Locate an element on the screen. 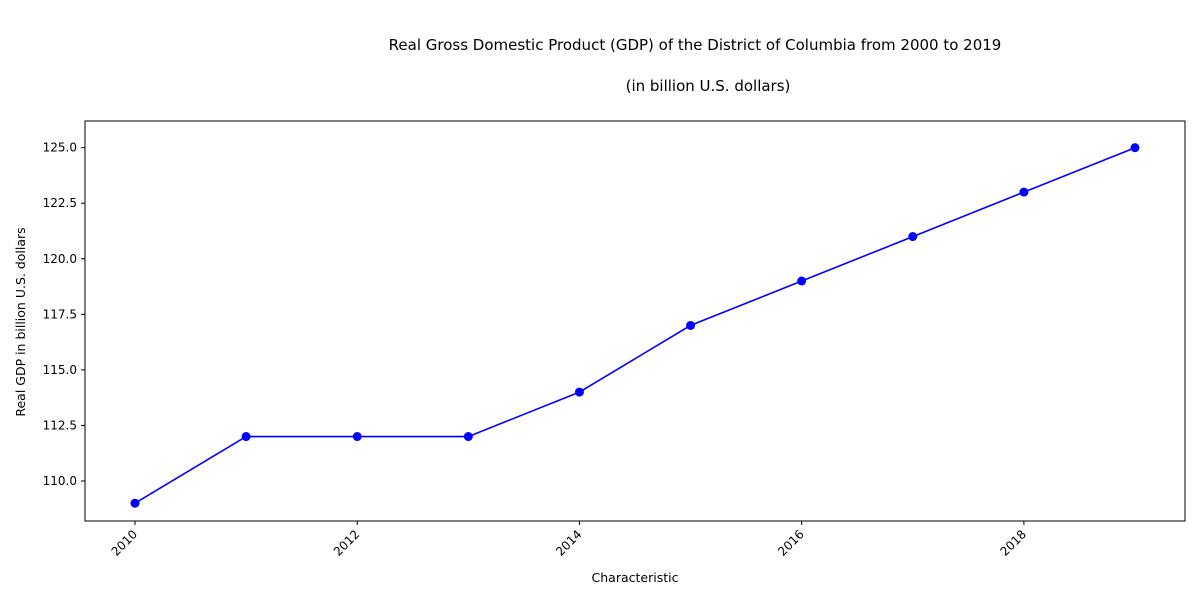 The width and height of the screenshot is (1200, 600). y-tick-label: 115.0 is located at coordinates (60, 370).